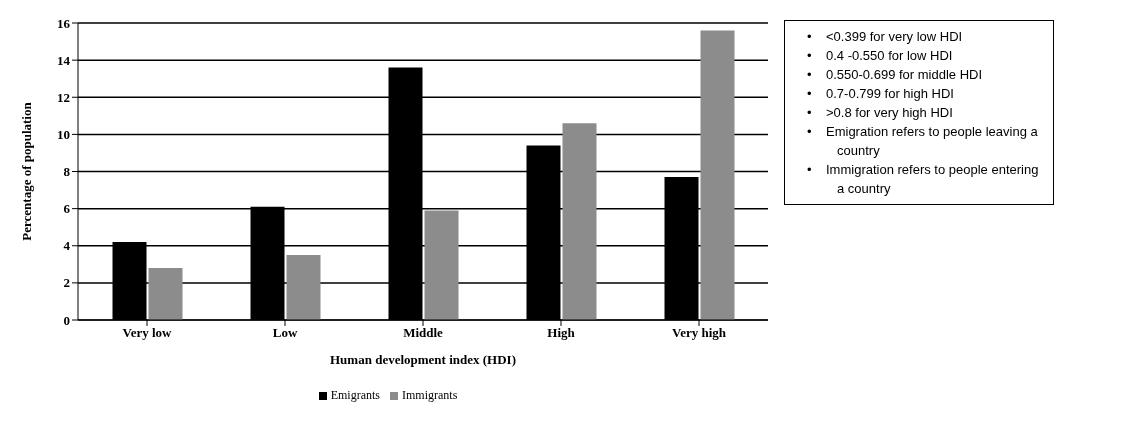  I want to click on y-tick-label: 6, so click(67, 209).